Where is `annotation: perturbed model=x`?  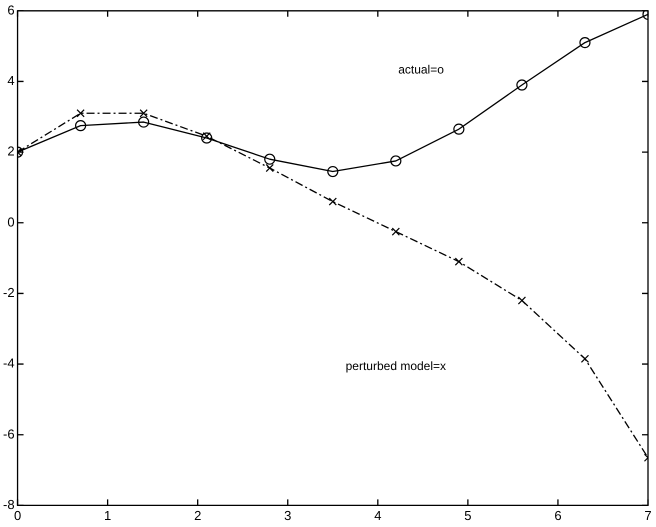
annotation: perturbed model=x is located at coordinates (396, 366).